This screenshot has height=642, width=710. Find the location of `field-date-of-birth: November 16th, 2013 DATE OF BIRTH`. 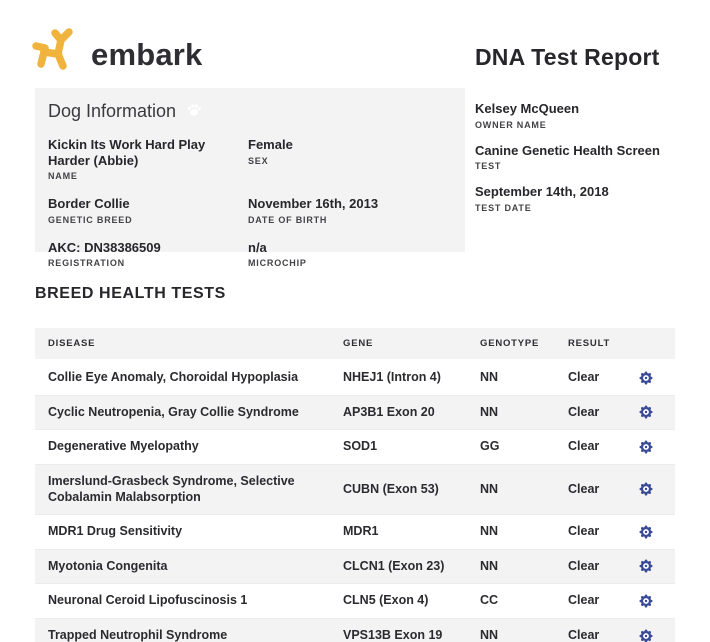

field-date-of-birth: November 16th, 2013 DATE OF BIRTH is located at coordinates (350, 210).